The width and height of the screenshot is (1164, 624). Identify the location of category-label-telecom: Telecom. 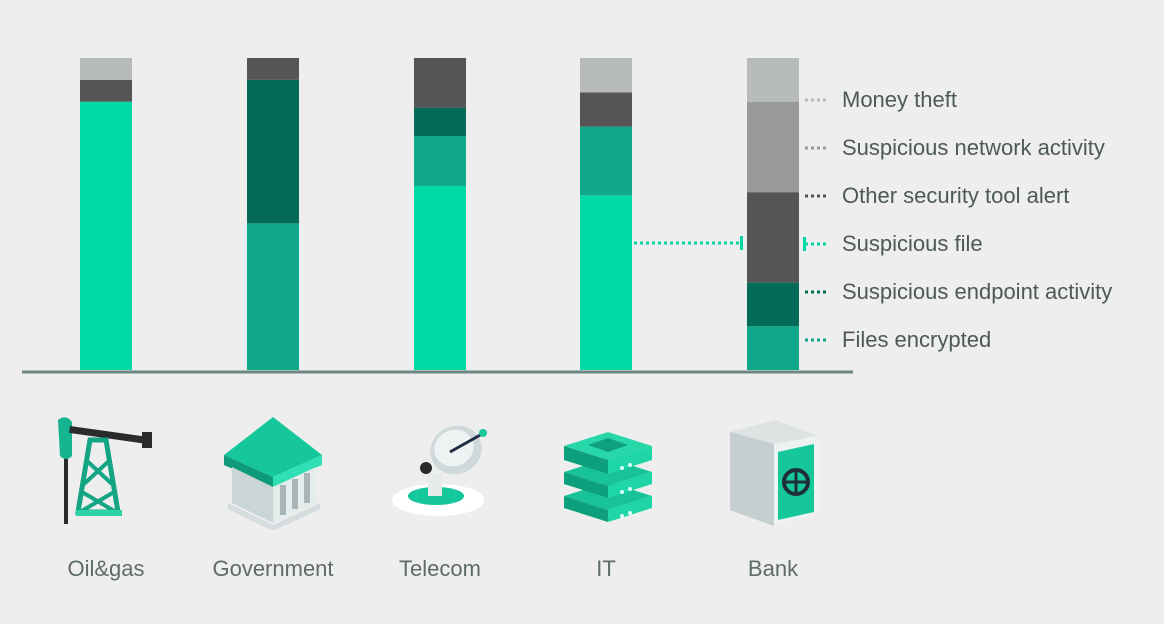
(440, 568).